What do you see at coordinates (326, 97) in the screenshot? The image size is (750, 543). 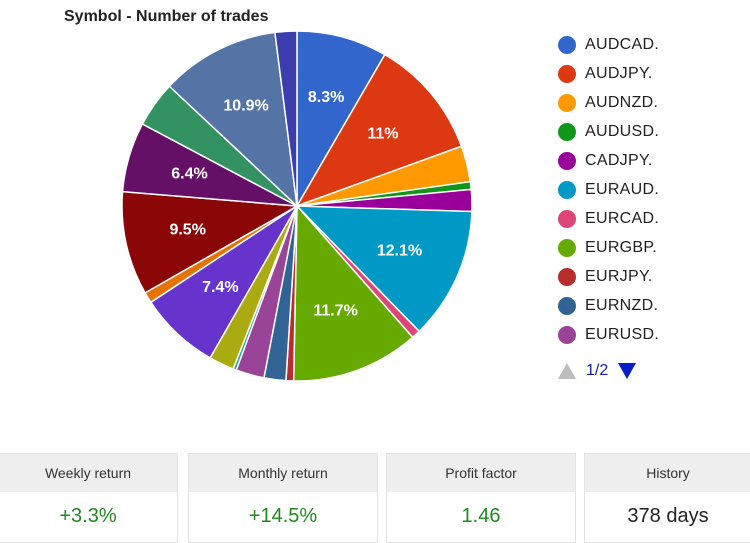 I see `slice-label-0: 8.3%` at bounding box center [326, 97].